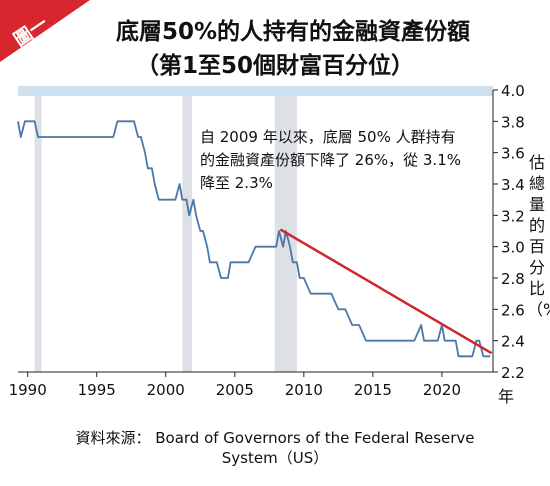  I want to click on x-tick-label: 2020, so click(442, 390).